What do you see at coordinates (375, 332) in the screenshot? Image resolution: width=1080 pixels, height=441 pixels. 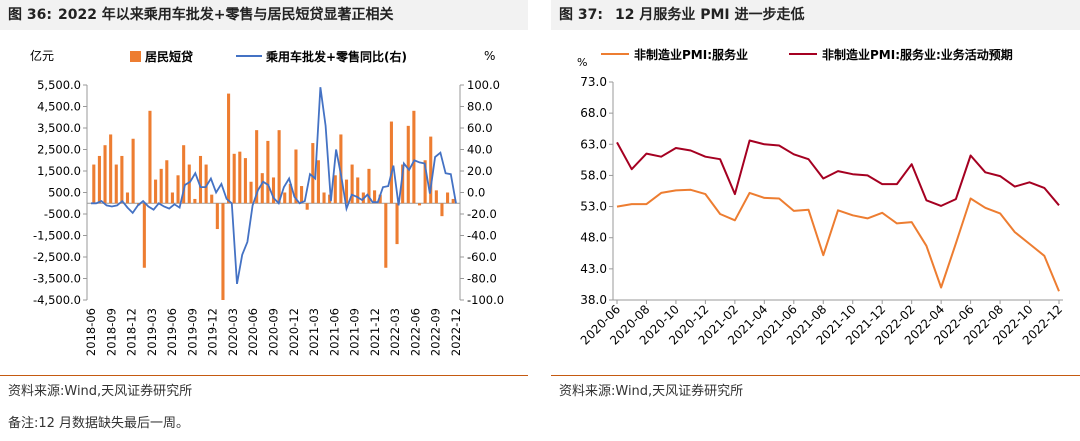 I see `x-tick-label: 2021-12` at bounding box center [375, 332].